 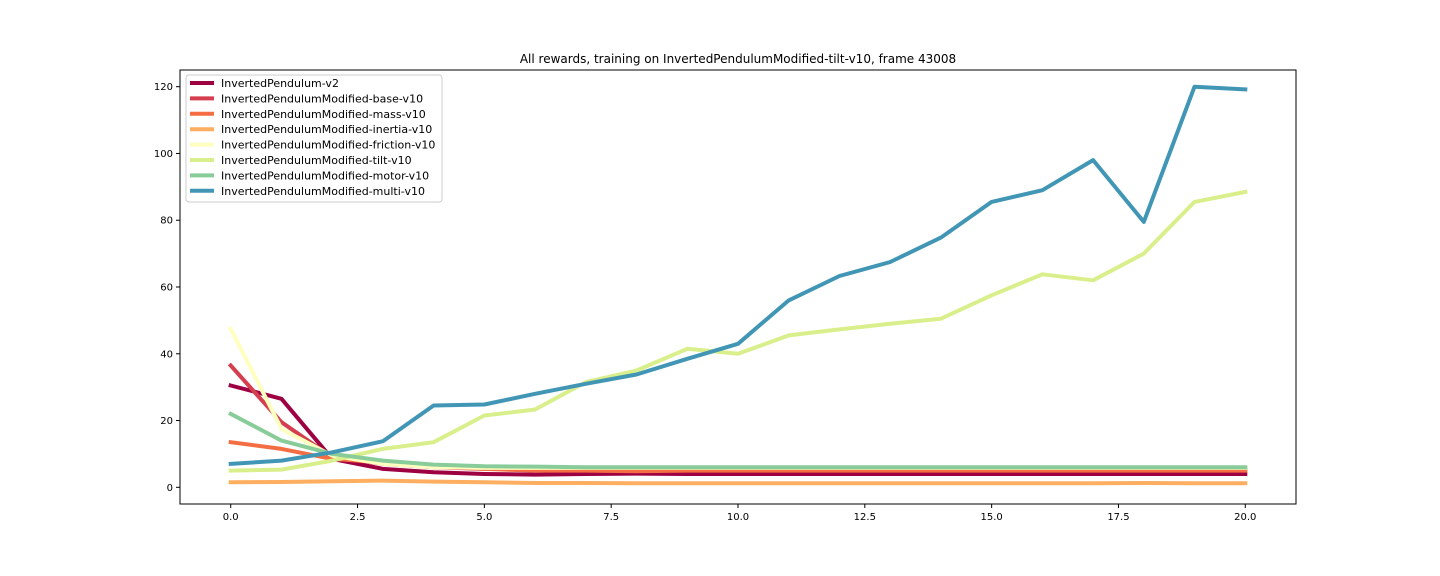 What do you see at coordinates (323, 191) in the screenshot?
I see `legend-label-7: InvertedPendulumModified-multi-v10` at bounding box center [323, 191].